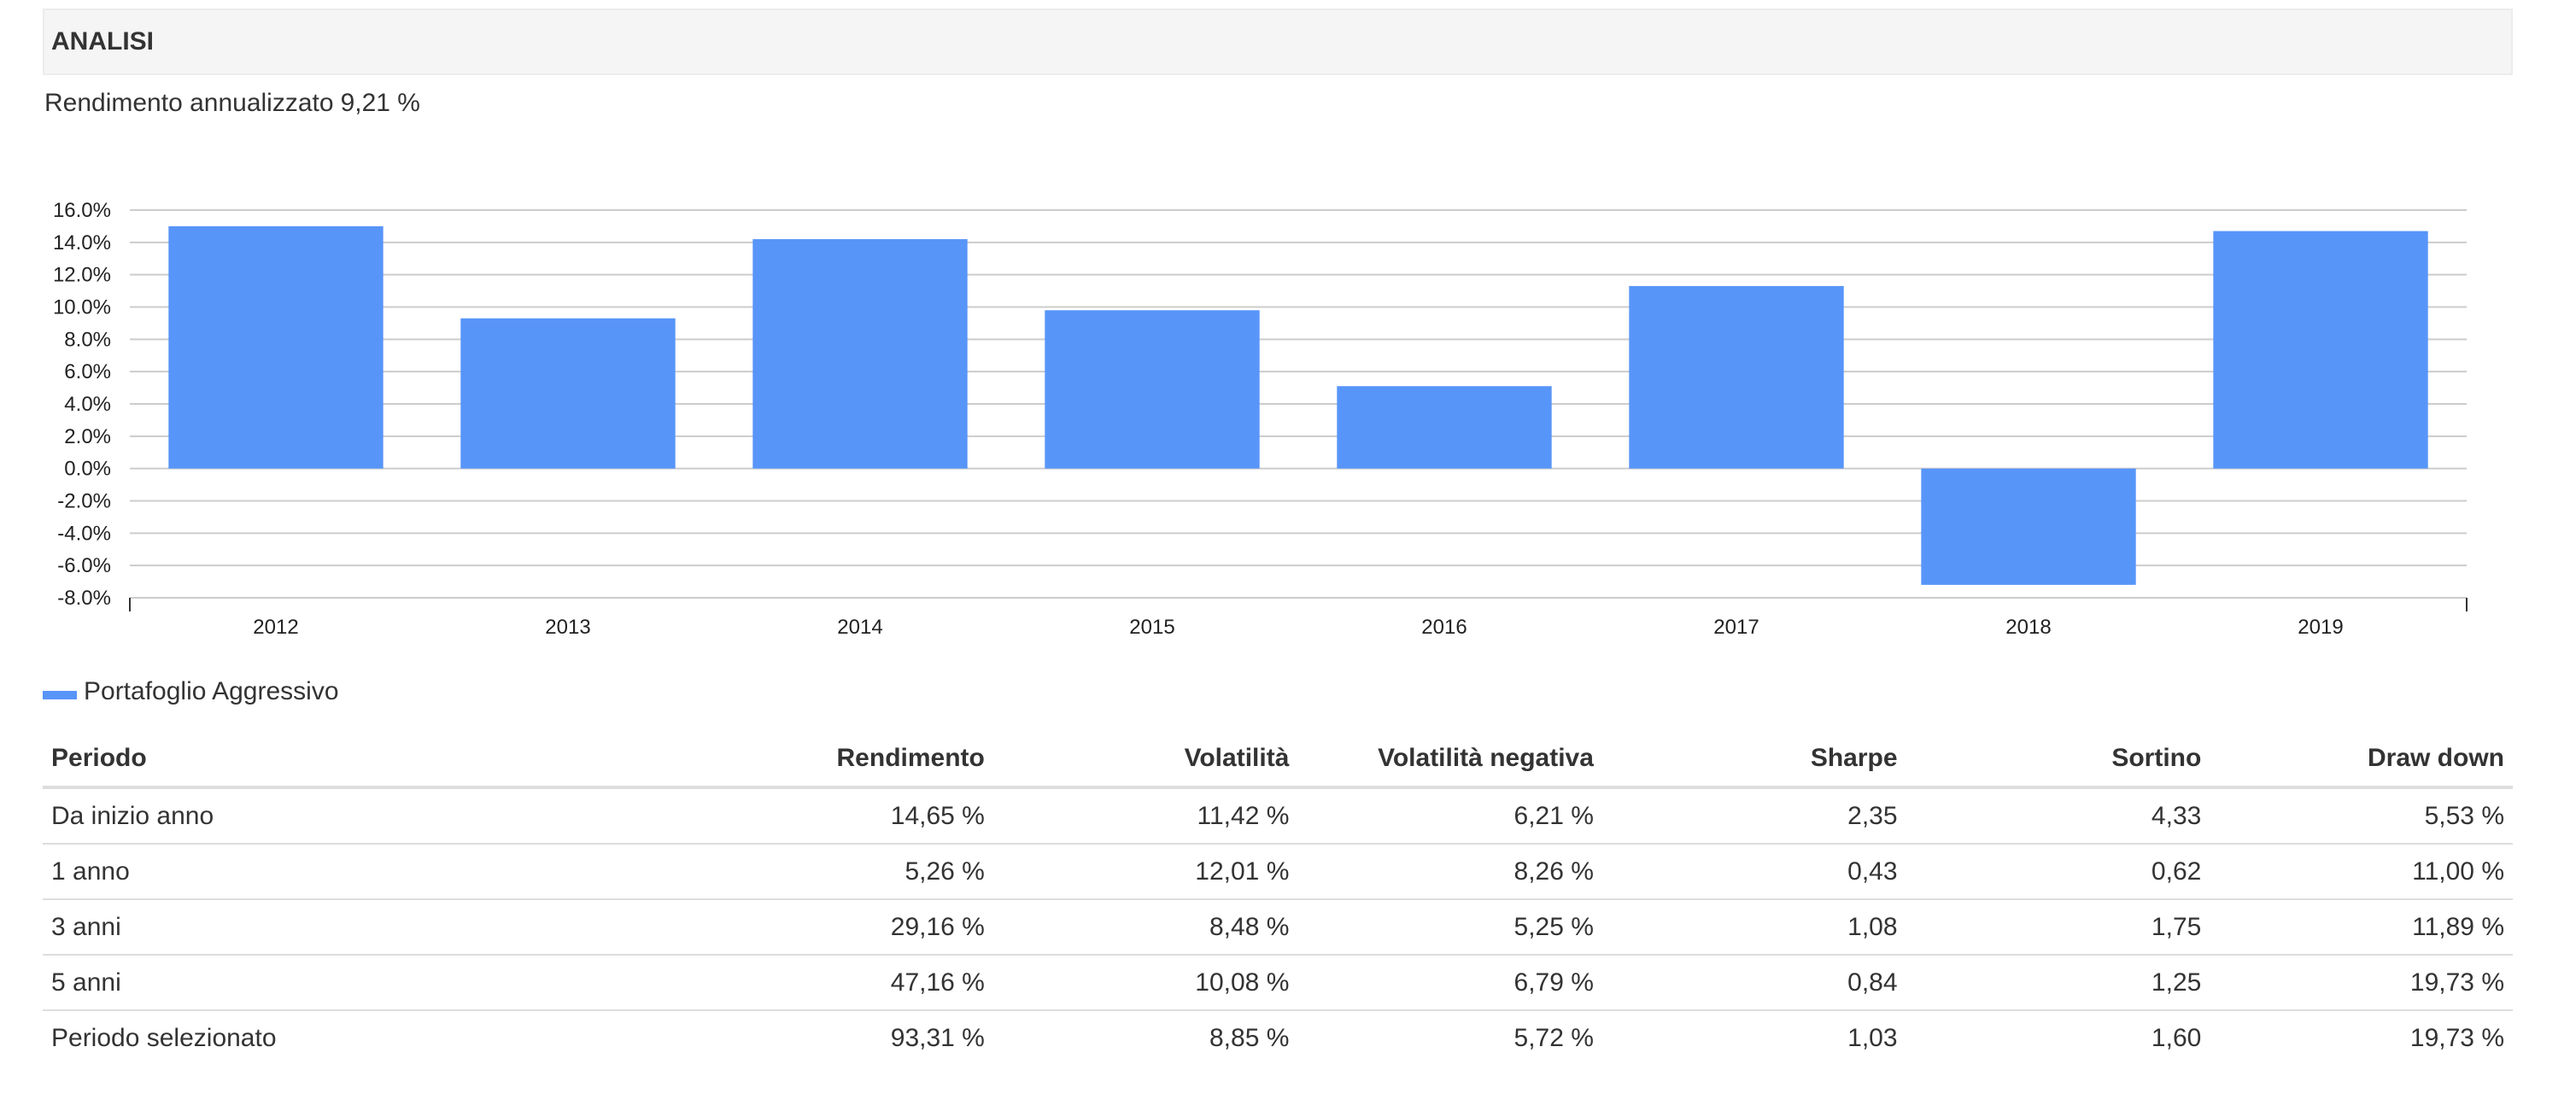 This screenshot has height=1117, width=2576. What do you see at coordinates (1754, 983) in the screenshot?
I see `cell-sharpe: 0,84` at bounding box center [1754, 983].